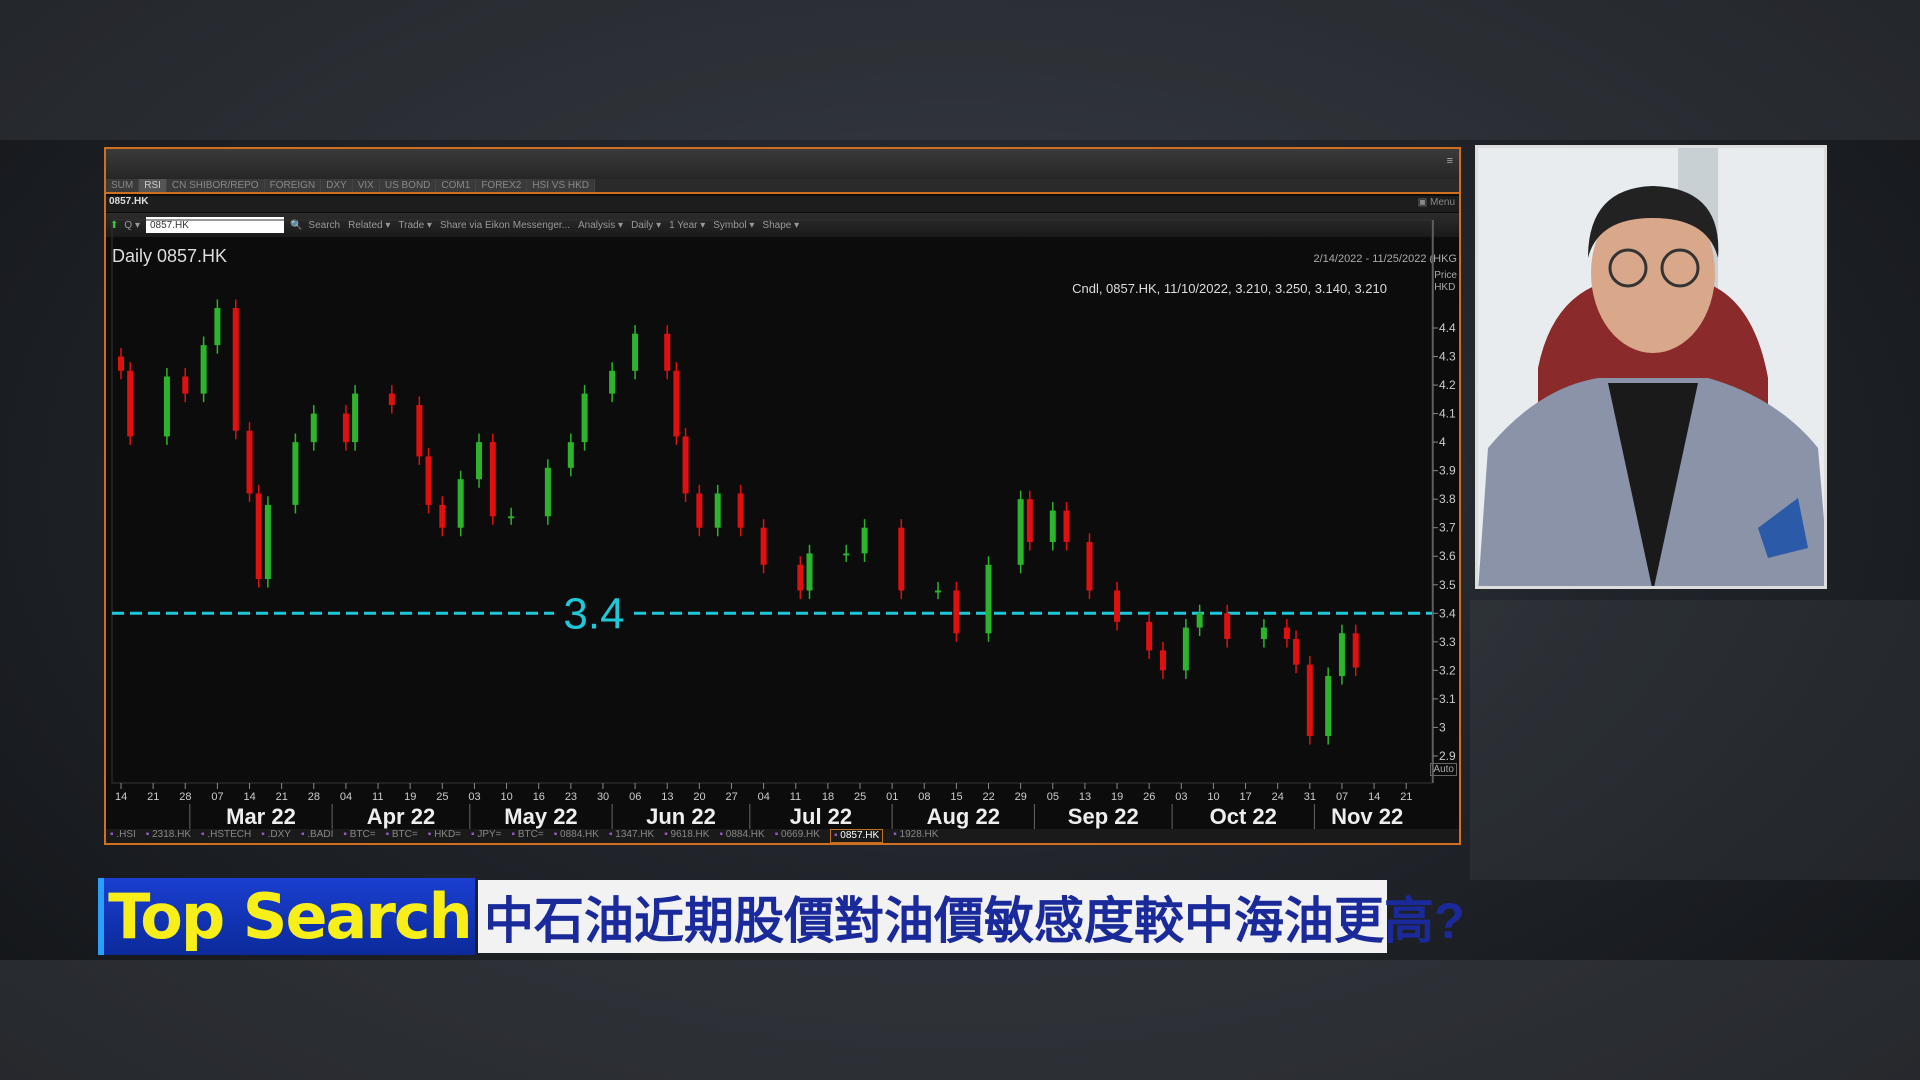 The width and height of the screenshot is (1920, 1080). I want to click on toolbar-item: Search, so click(324, 225).